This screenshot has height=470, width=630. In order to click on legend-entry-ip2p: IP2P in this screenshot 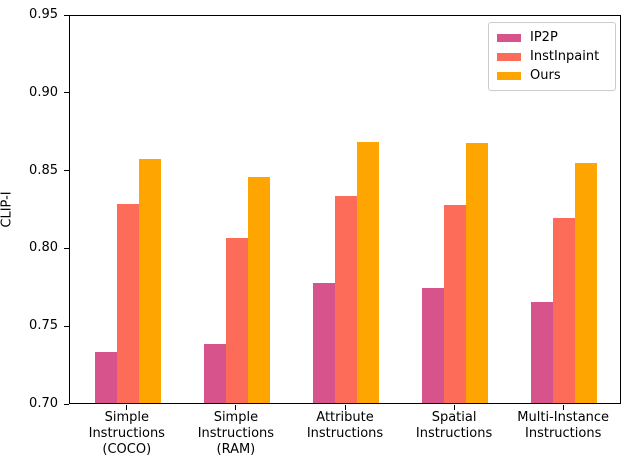, I will do `click(552, 37)`.